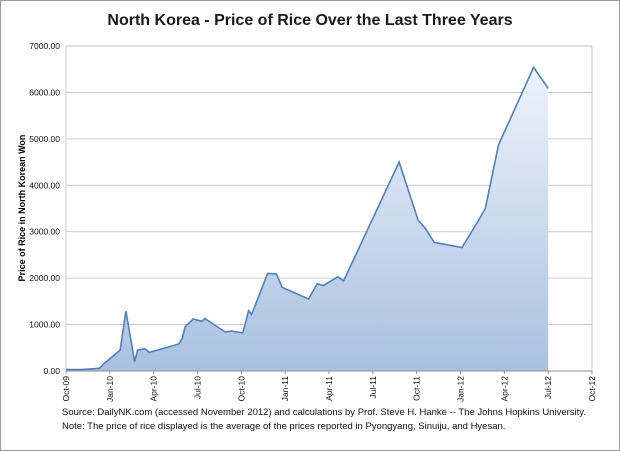 This screenshot has height=451, width=620. What do you see at coordinates (44, 232) in the screenshot?
I see `y-tick-label: 3000.00` at bounding box center [44, 232].